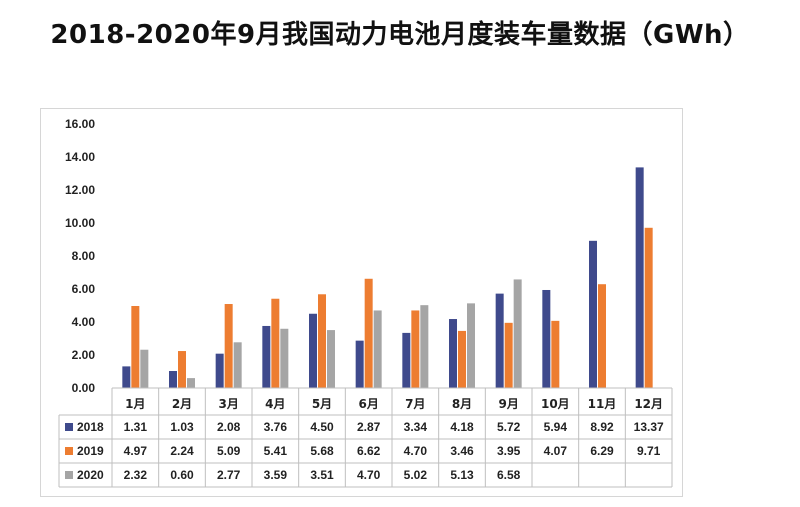 The height and width of the screenshot is (507, 800). Describe the element at coordinates (416, 475) in the screenshot. I see `table-cell-value: 5.02` at that location.